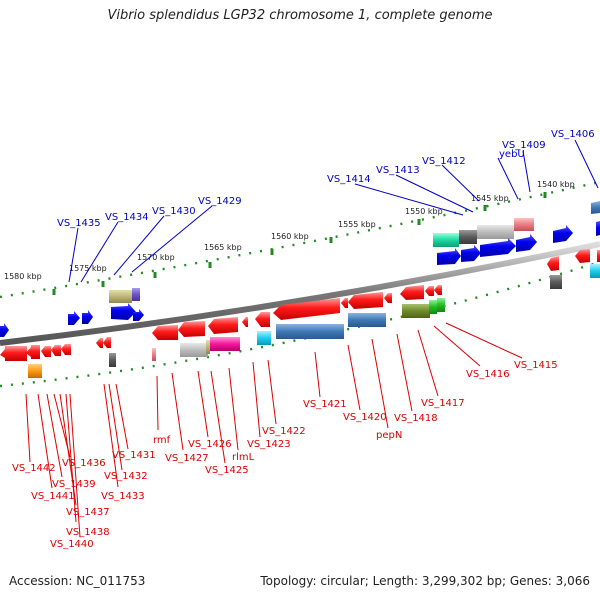  I want to click on gene-label: VS_1435, so click(79, 223).